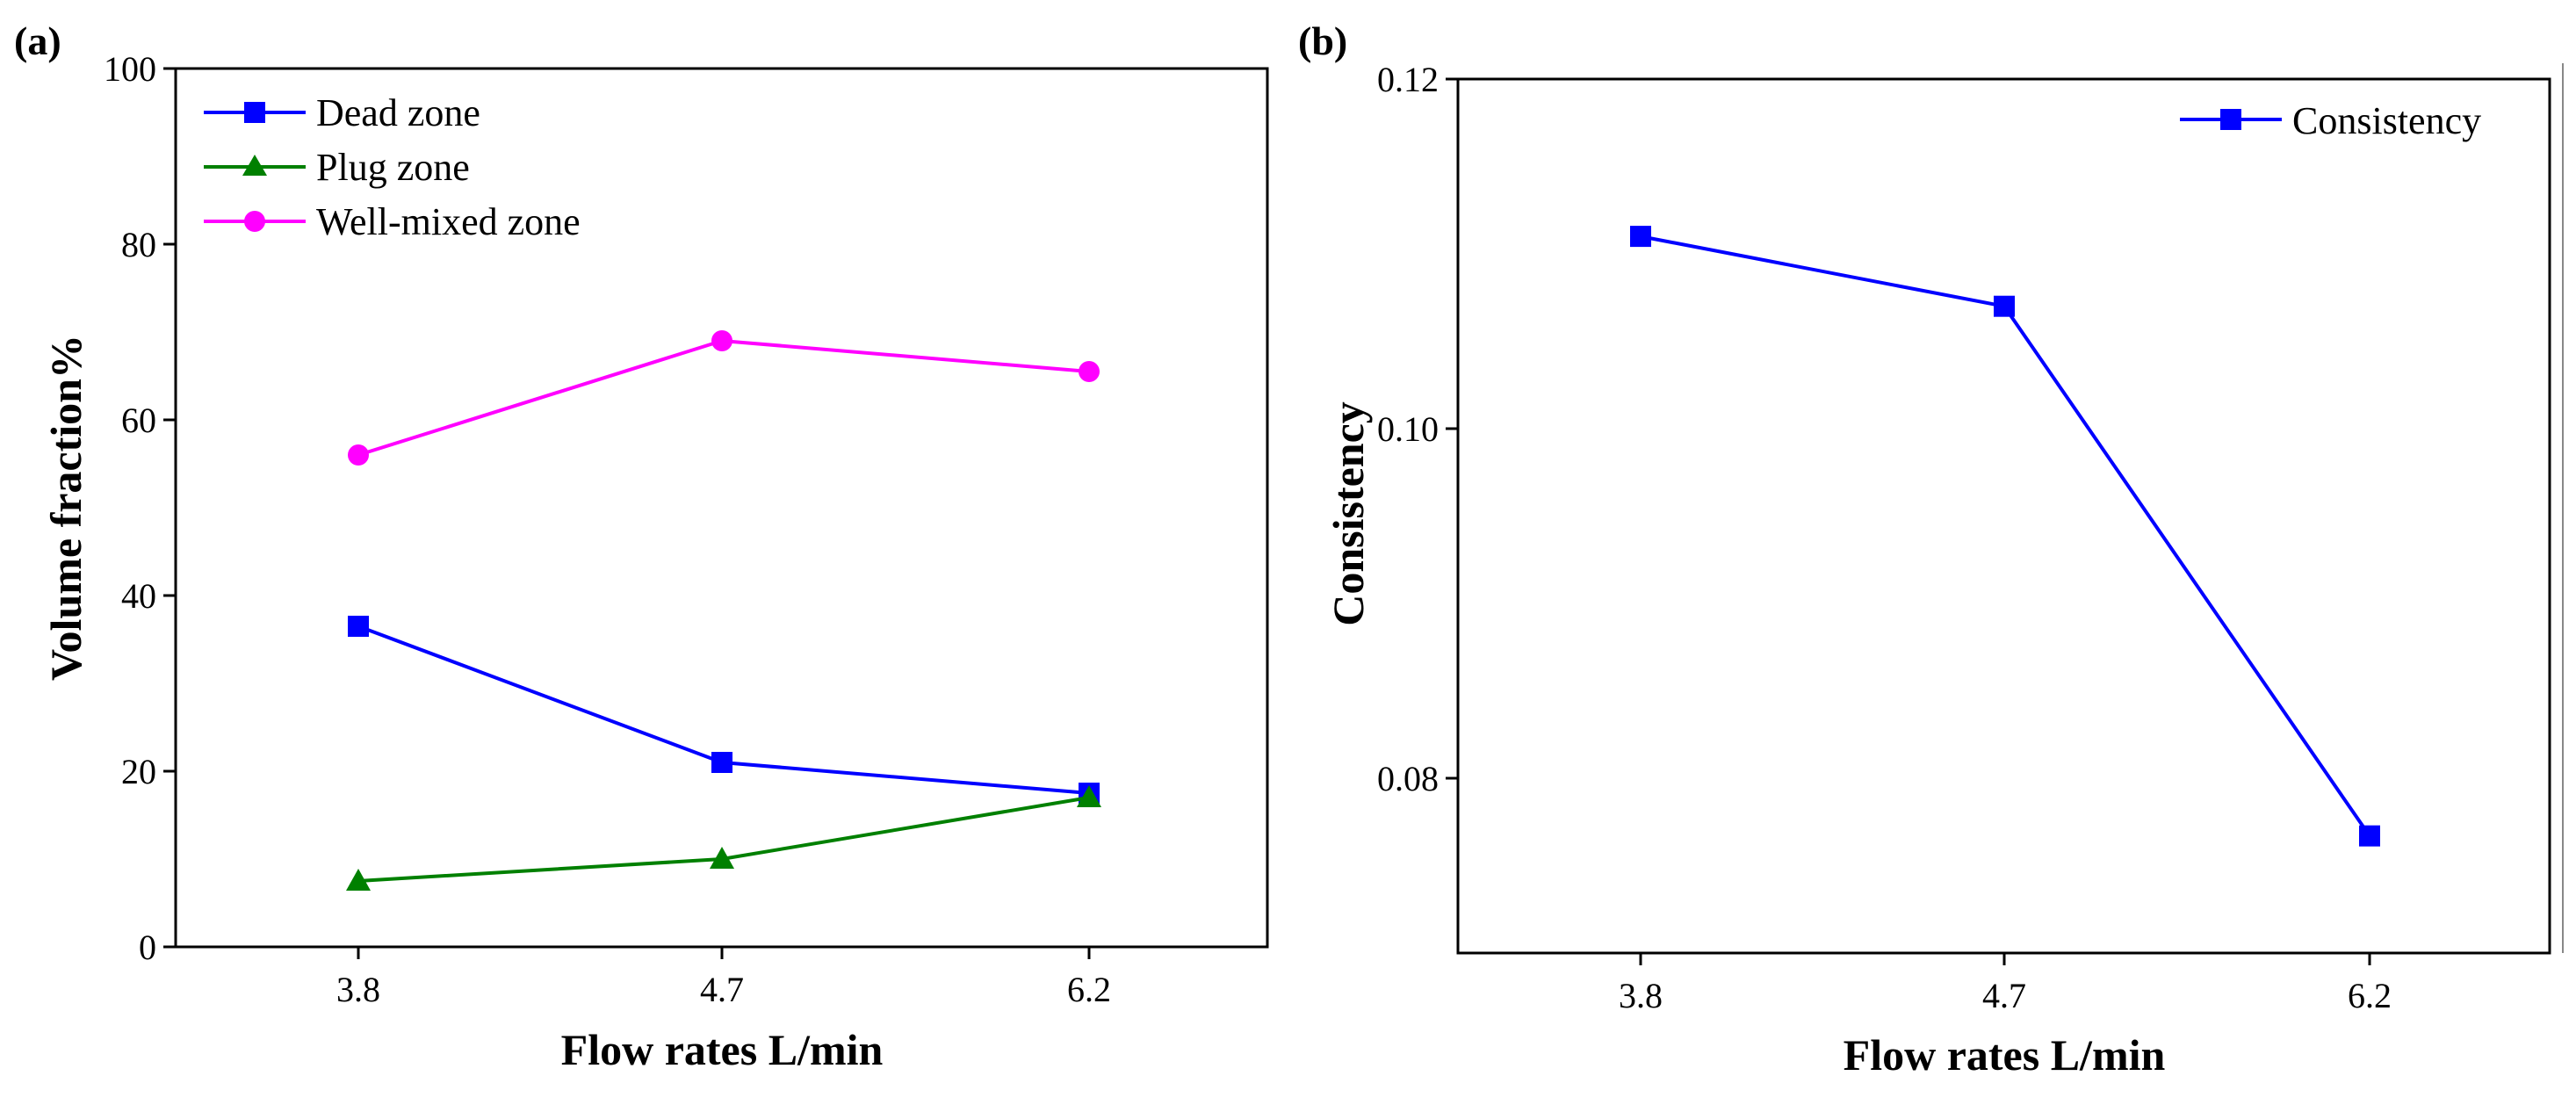 This screenshot has height=1112, width=2576. I want to click on panel-b-x-axis-title: Flow rates L/min, so click(2005, 1055).